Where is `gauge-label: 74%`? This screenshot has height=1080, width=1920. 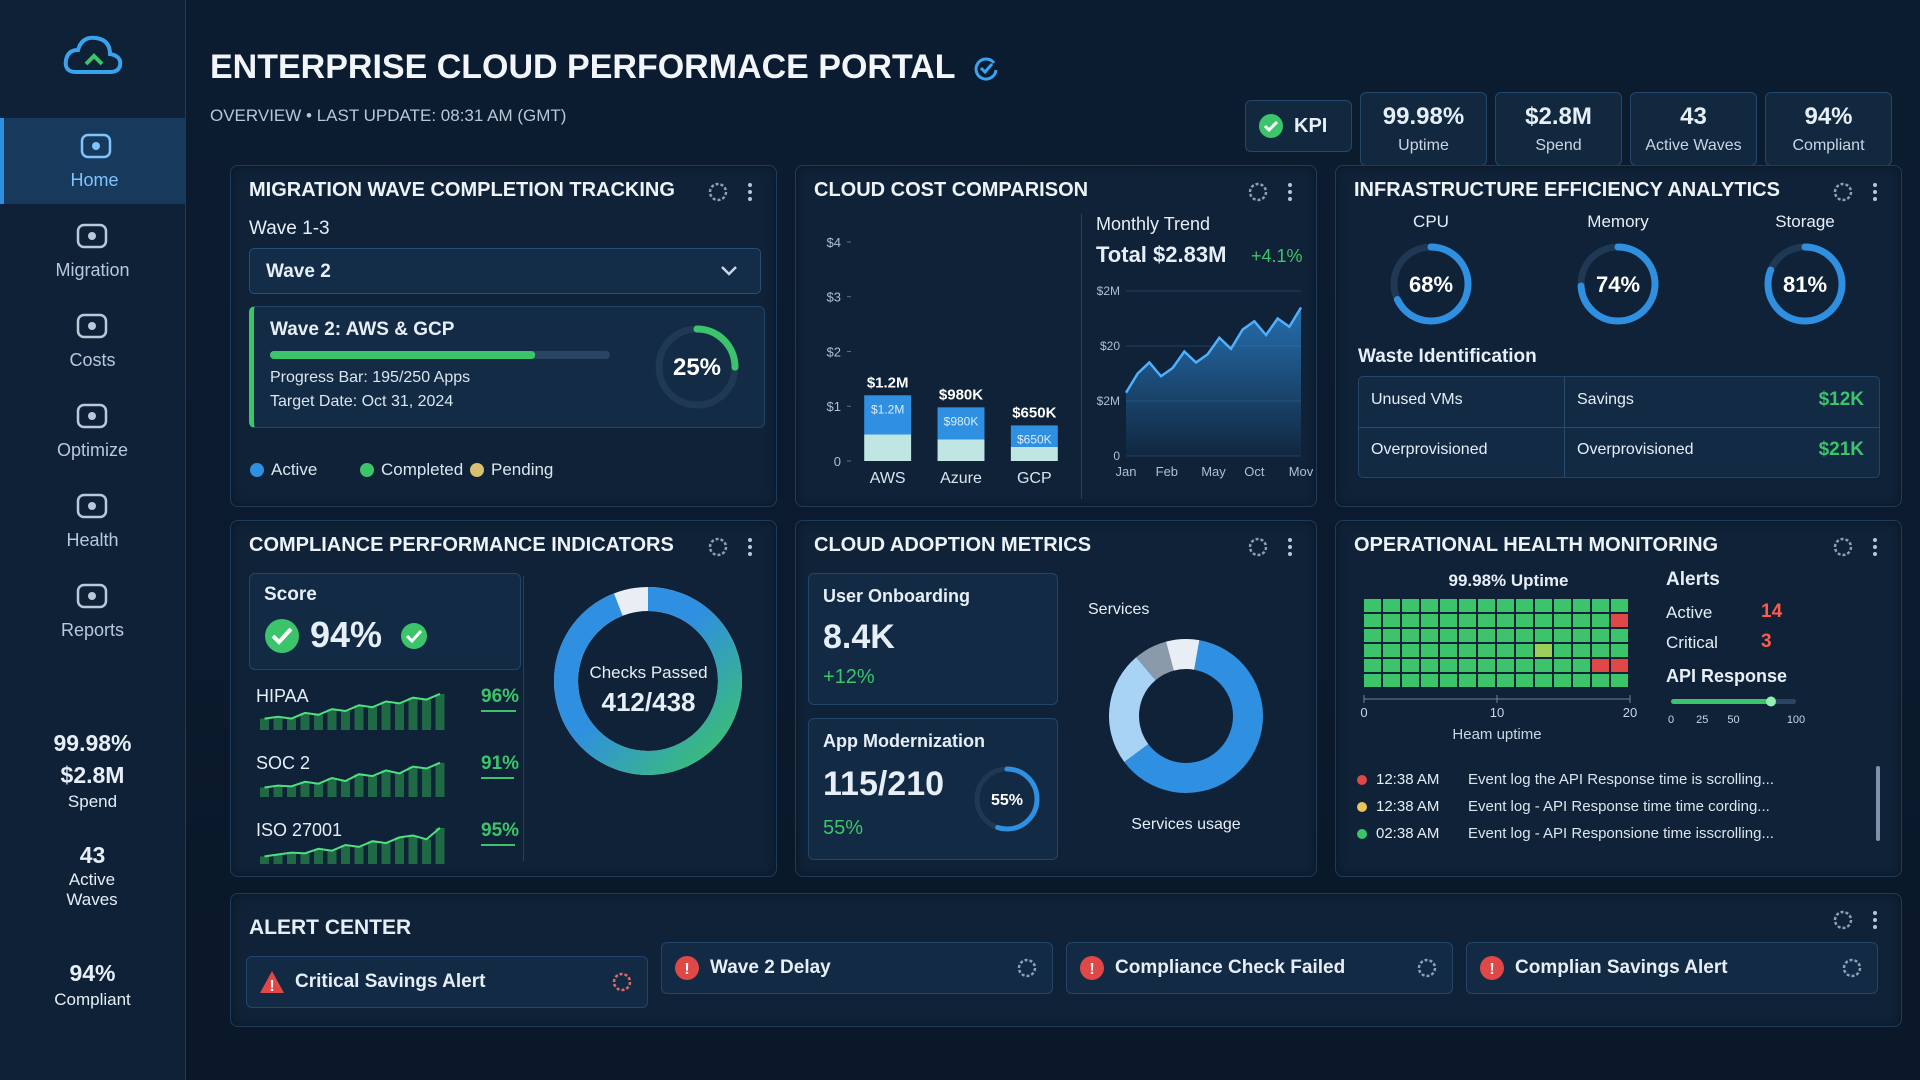
gauge-label: 74% is located at coordinates (1618, 284).